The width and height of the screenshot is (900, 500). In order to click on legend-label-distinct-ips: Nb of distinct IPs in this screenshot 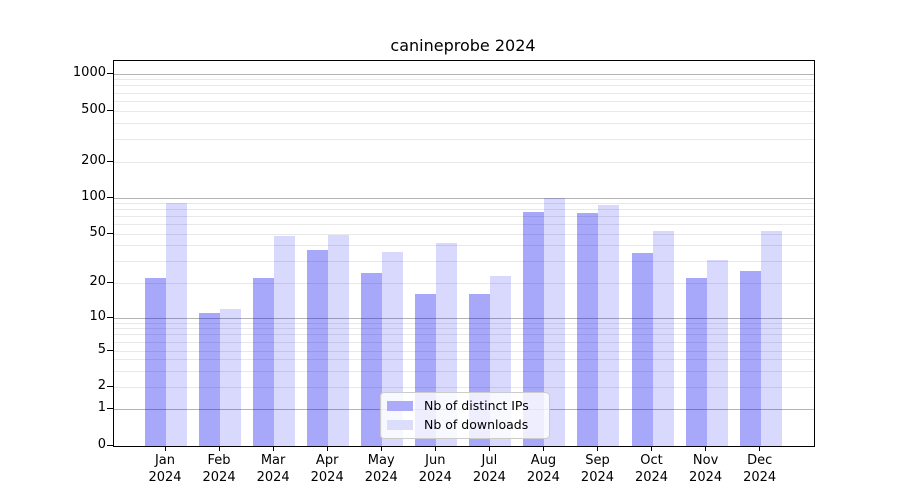, I will do `click(476, 405)`.